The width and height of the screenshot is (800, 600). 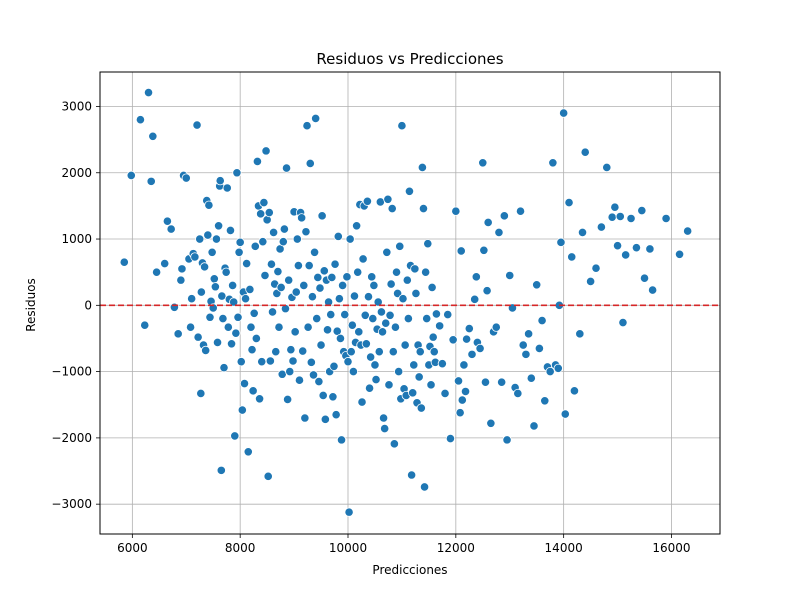 I want to click on x-axis-label: Predicciones, so click(x=409, y=570).